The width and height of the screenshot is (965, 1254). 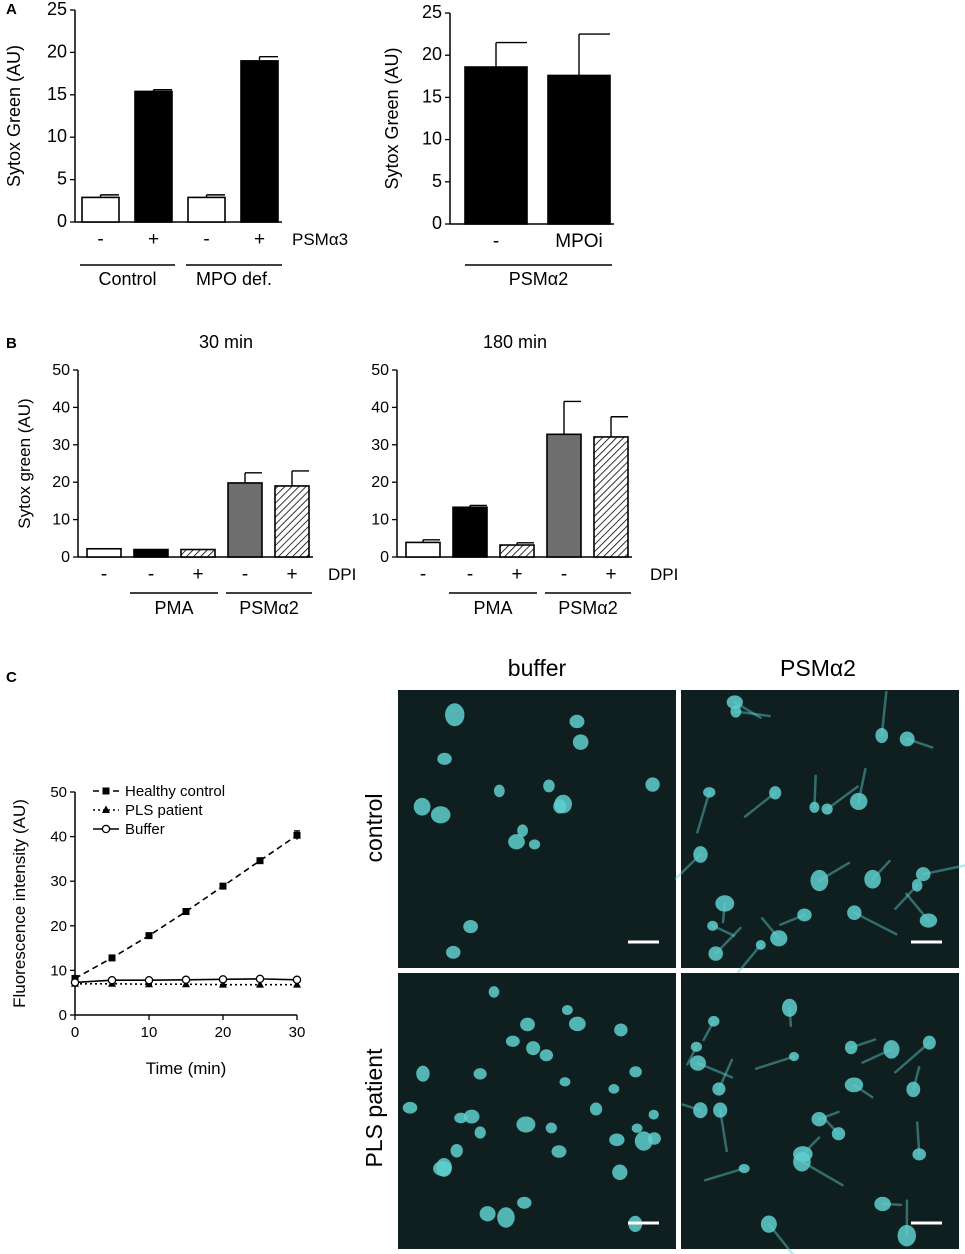 I want to click on x-axis-title: Time (min), so click(x=186, y=1068).